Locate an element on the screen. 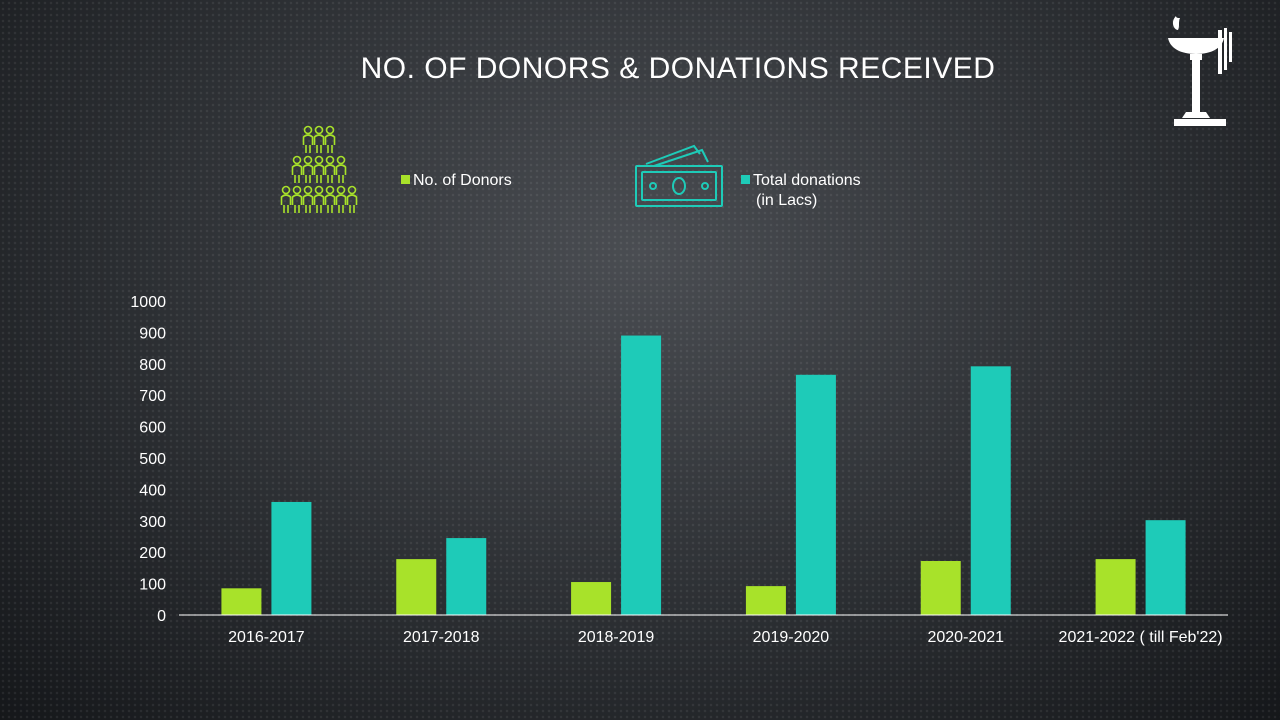 The image size is (1280, 720). x-tick-label: 2016-2017 is located at coordinates (266, 637).